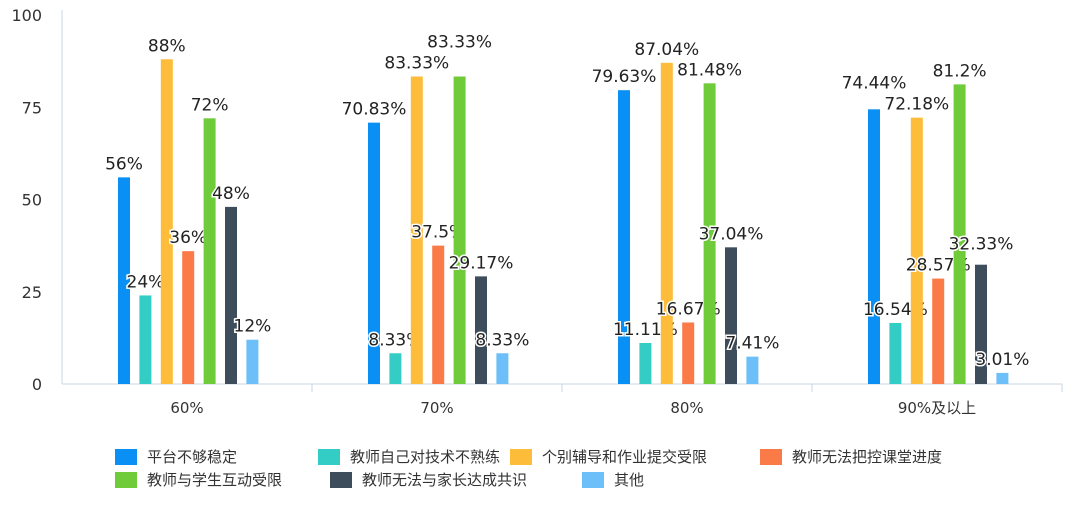  Describe the element at coordinates (188, 238) in the screenshot. I see `data-label: 36%` at that location.